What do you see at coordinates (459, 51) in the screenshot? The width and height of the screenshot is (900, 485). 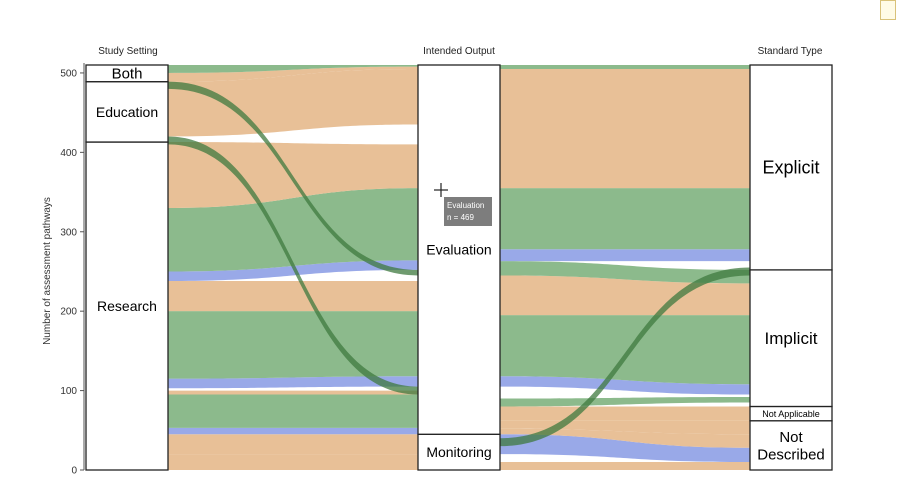 I see `axis-header-intended-output: Intended Output` at bounding box center [459, 51].